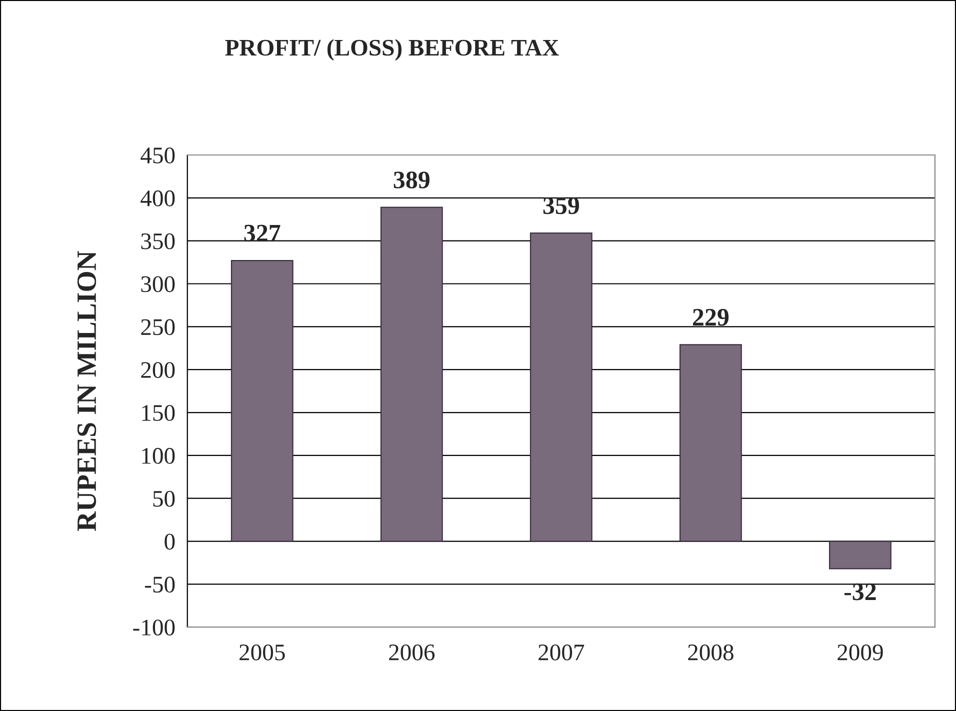  I want to click on chart-title: PROFIT/ (LOSS) BEFORE TAX, so click(392, 49).